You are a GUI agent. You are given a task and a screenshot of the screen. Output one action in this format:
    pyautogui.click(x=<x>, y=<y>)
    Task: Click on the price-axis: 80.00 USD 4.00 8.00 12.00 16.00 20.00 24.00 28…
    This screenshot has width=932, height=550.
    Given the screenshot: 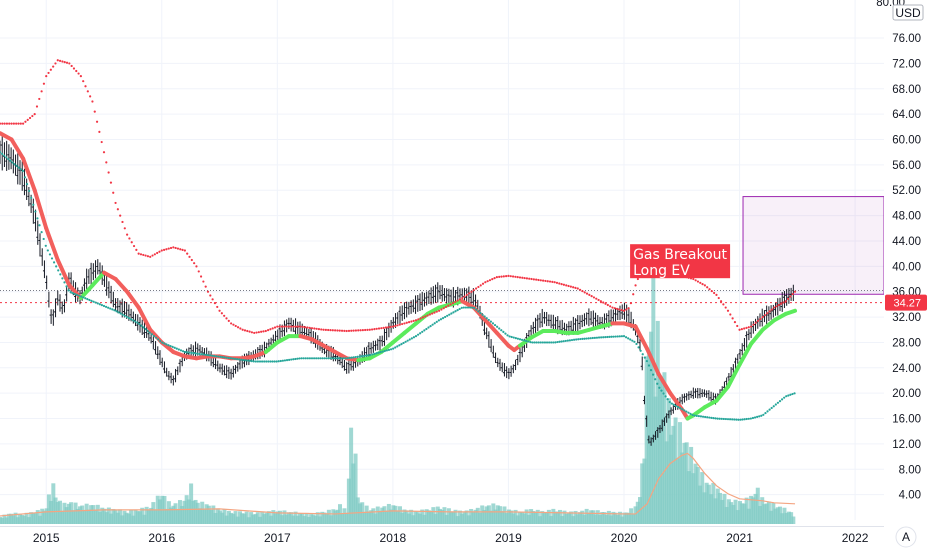 What is the action you would take?
    pyautogui.click(x=904, y=260)
    